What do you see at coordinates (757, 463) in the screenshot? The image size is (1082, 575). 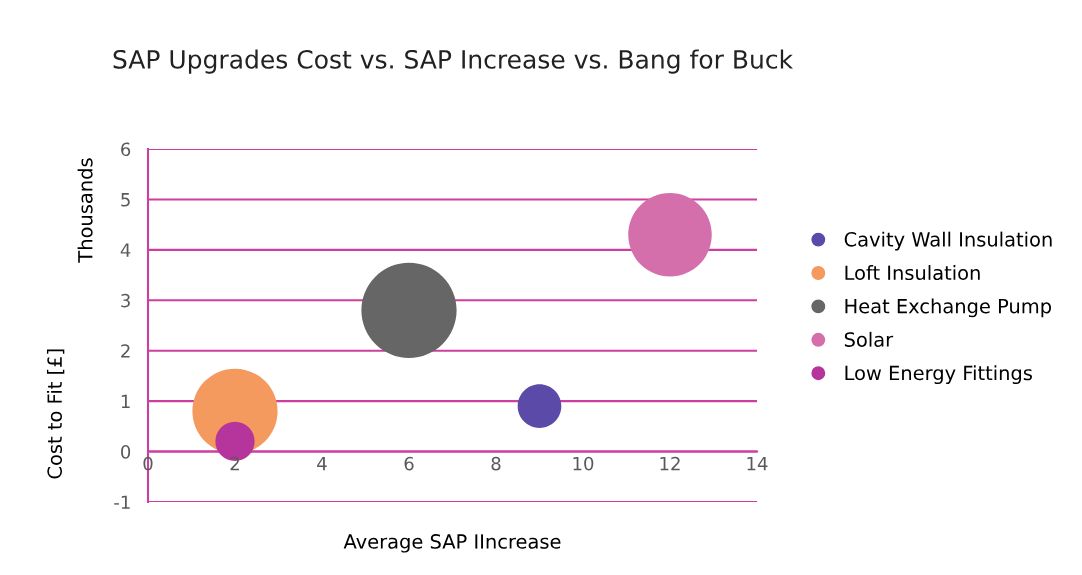 I see `x-tick-label: 14` at bounding box center [757, 463].